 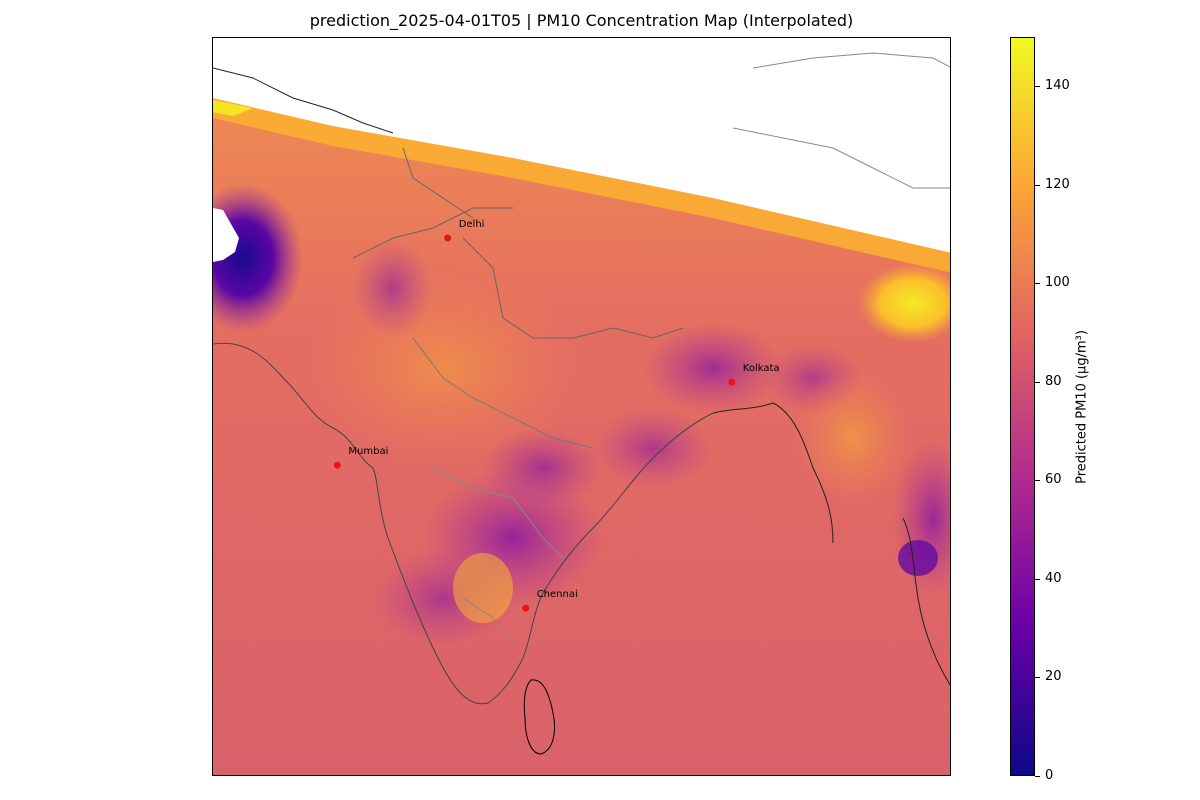 What do you see at coordinates (1053, 479) in the screenshot?
I see `colorbar-tick-label: 60` at bounding box center [1053, 479].